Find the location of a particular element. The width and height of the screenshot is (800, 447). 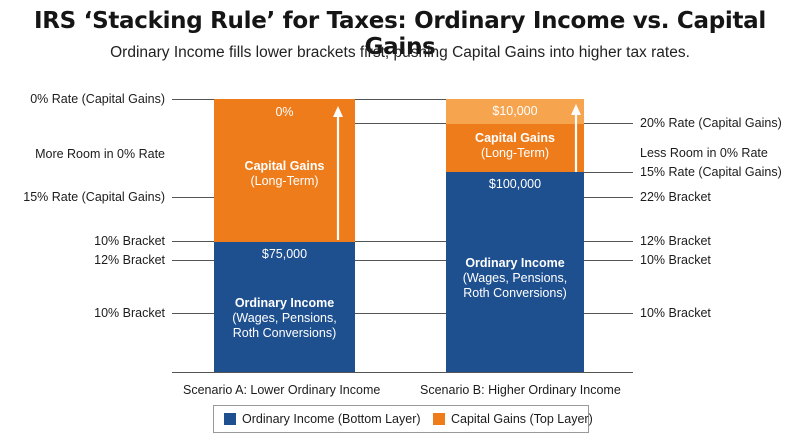

scenario-a-cg-label: Capital Gains (Long-Term) is located at coordinates (284, 174).